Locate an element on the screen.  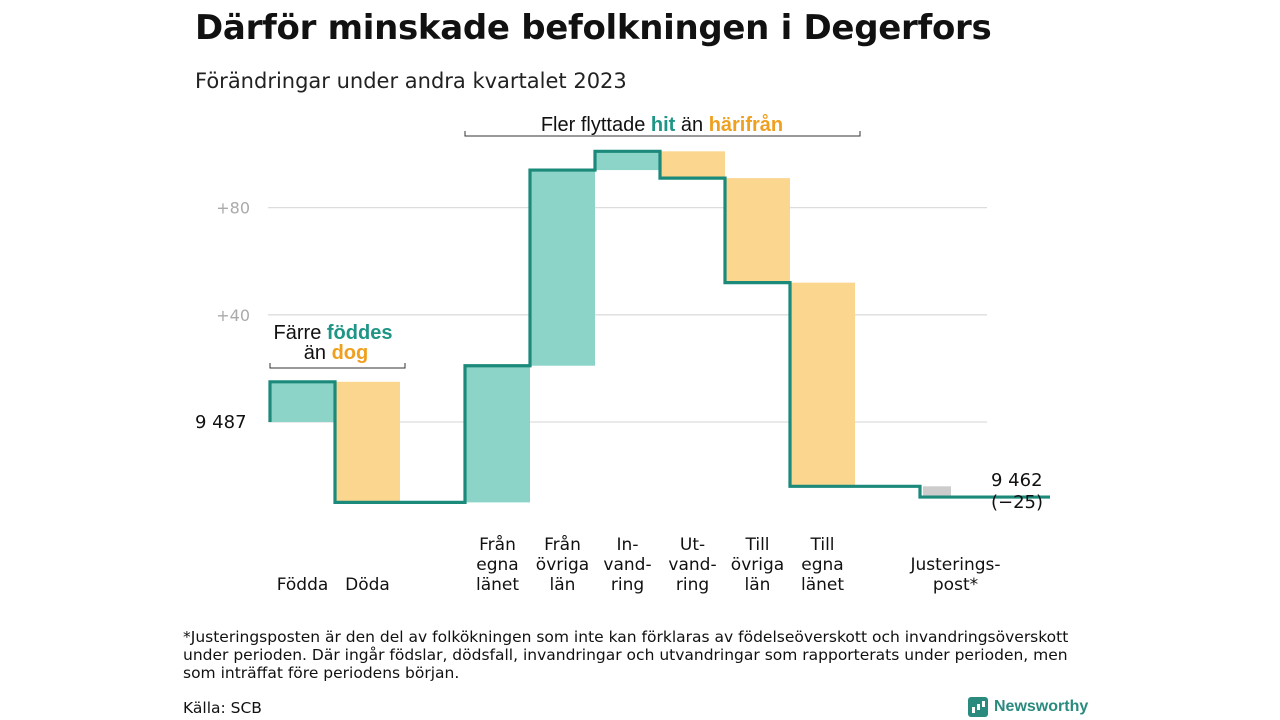
chart-title: Därför minskade befolkningen i Degerfors is located at coordinates (593, 28).